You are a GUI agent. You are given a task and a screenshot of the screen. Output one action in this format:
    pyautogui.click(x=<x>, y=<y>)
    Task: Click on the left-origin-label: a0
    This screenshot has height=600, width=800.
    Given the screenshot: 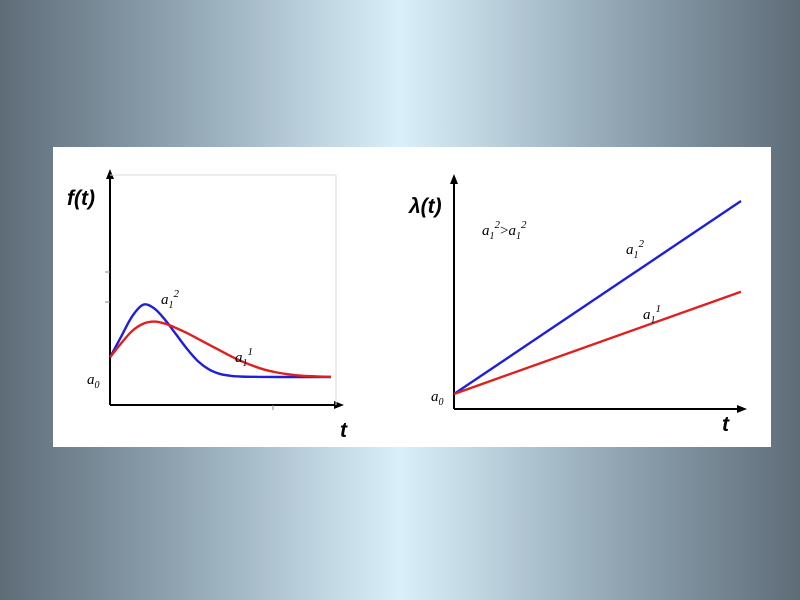 What is the action you would take?
    pyautogui.click(x=93, y=381)
    